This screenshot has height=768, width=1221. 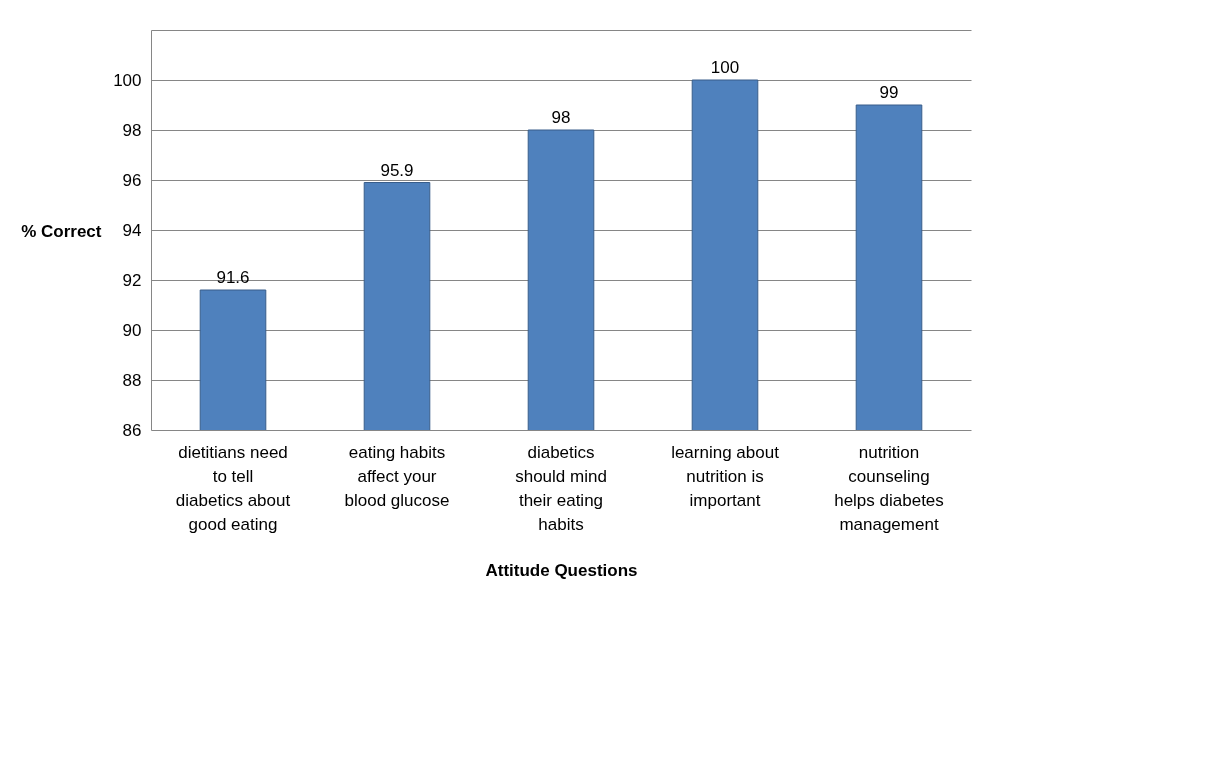 What do you see at coordinates (132, 180) in the screenshot?
I see `y-tick-label: 96` at bounding box center [132, 180].